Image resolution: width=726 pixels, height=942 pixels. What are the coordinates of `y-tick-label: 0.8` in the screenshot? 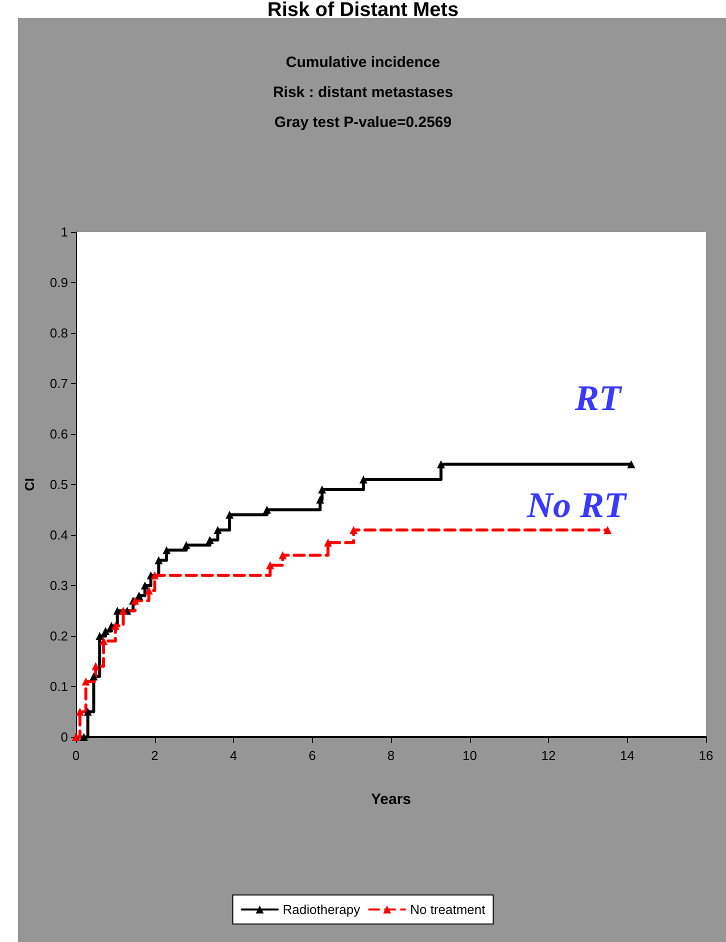 It's located at (59, 333).